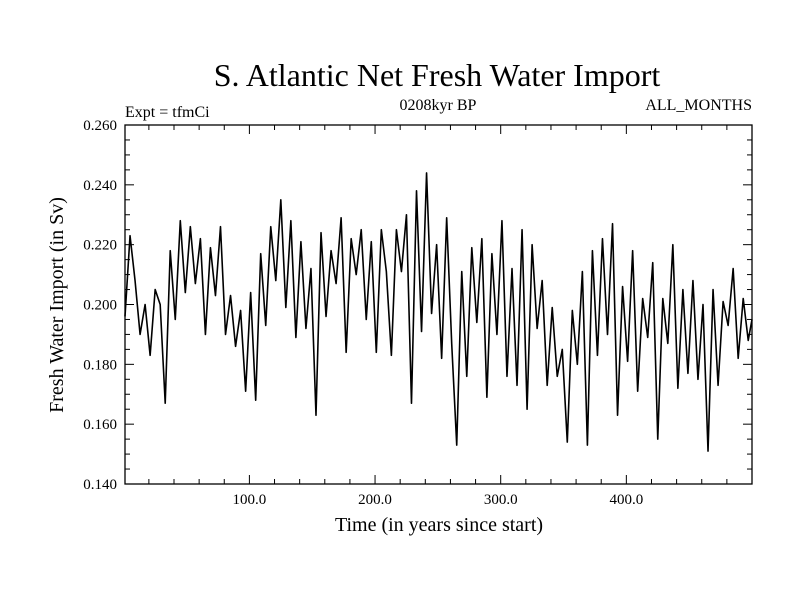 Image resolution: width=800 pixels, height=600 pixels. What do you see at coordinates (698, 105) in the screenshot?
I see `months-label: ALL_MONTHS` at bounding box center [698, 105].